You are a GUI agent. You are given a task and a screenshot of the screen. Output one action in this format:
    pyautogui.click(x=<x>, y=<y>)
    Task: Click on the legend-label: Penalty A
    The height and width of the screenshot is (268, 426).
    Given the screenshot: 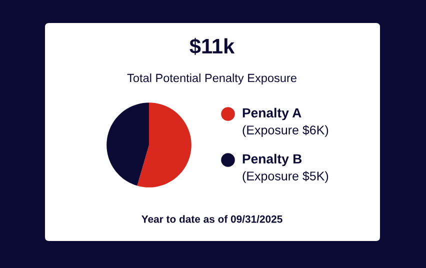 What is the action you would take?
    pyautogui.click(x=272, y=114)
    